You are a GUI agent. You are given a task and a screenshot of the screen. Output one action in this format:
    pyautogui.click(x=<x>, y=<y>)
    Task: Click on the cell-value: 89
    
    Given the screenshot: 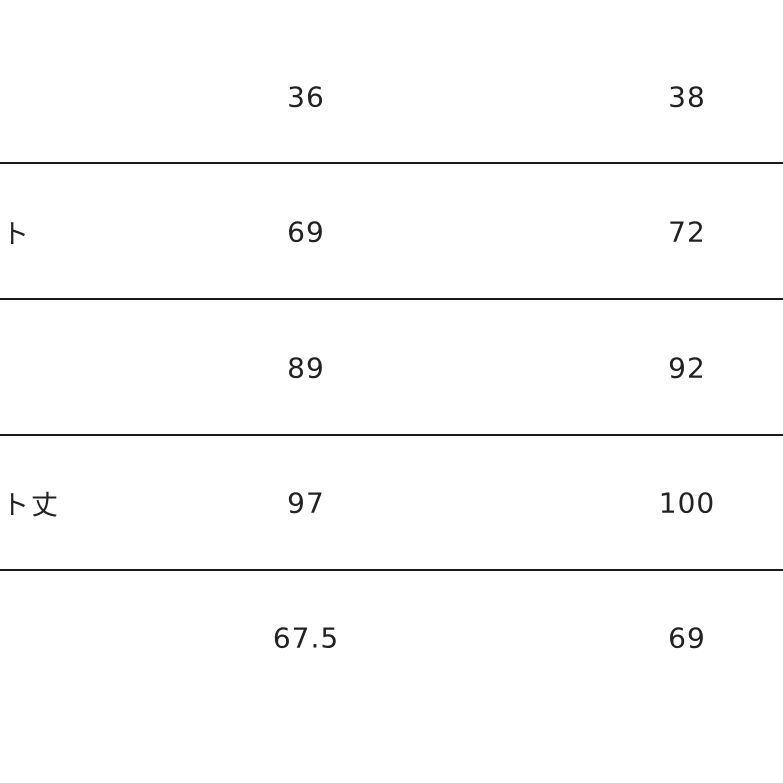 What is the action you would take?
    pyautogui.click(x=306, y=368)
    